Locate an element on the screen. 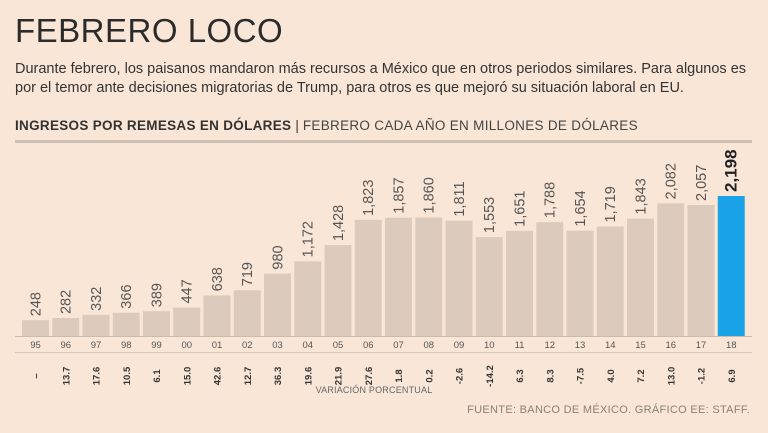  category-label-08: 08 is located at coordinates (428, 345).